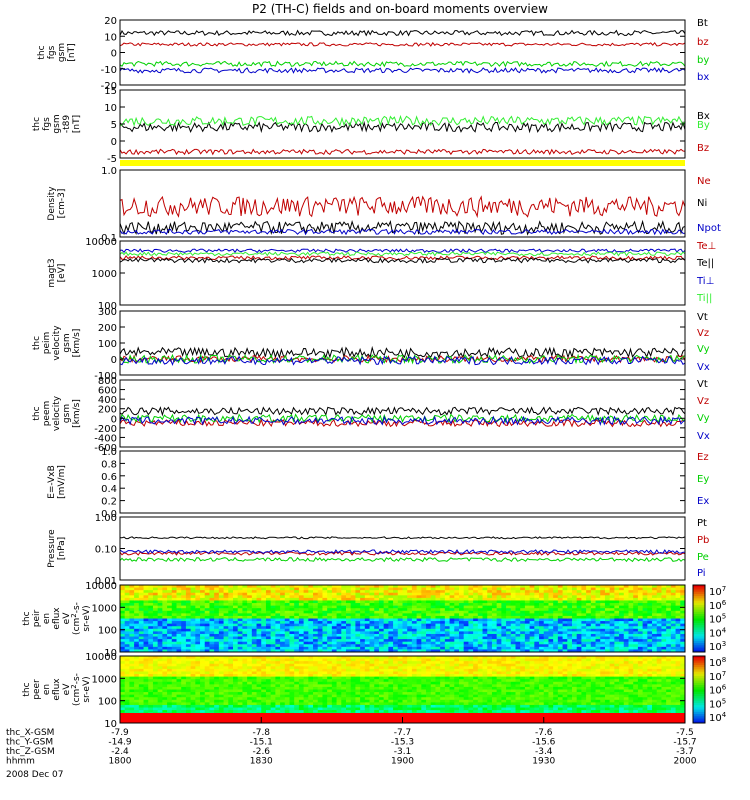 The height and width of the screenshot is (800, 750). Describe the element at coordinates (718, 605) in the screenshot. I see `colorbar-tick-label: 106` at that location.